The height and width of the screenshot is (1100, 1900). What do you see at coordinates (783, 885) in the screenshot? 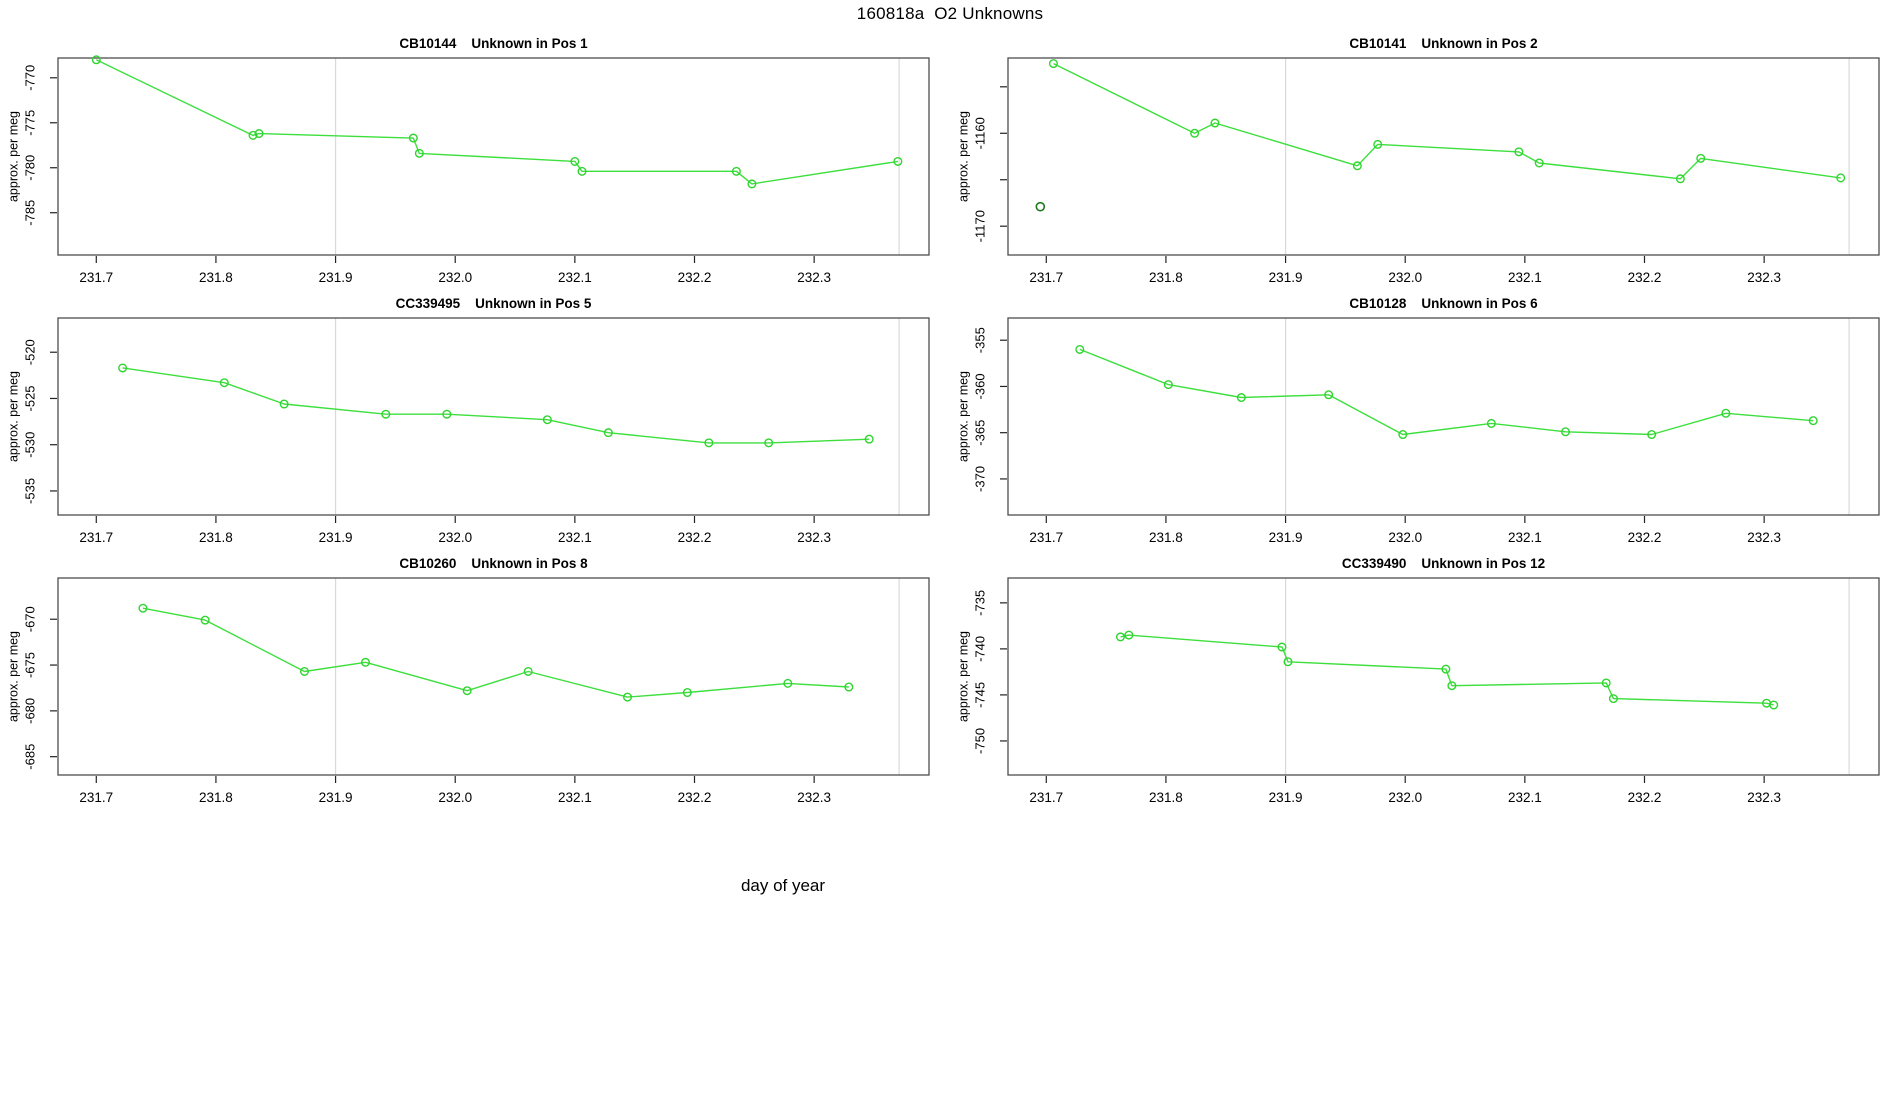
I see `x-axis-shared-label: day of year` at bounding box center [783, 885].